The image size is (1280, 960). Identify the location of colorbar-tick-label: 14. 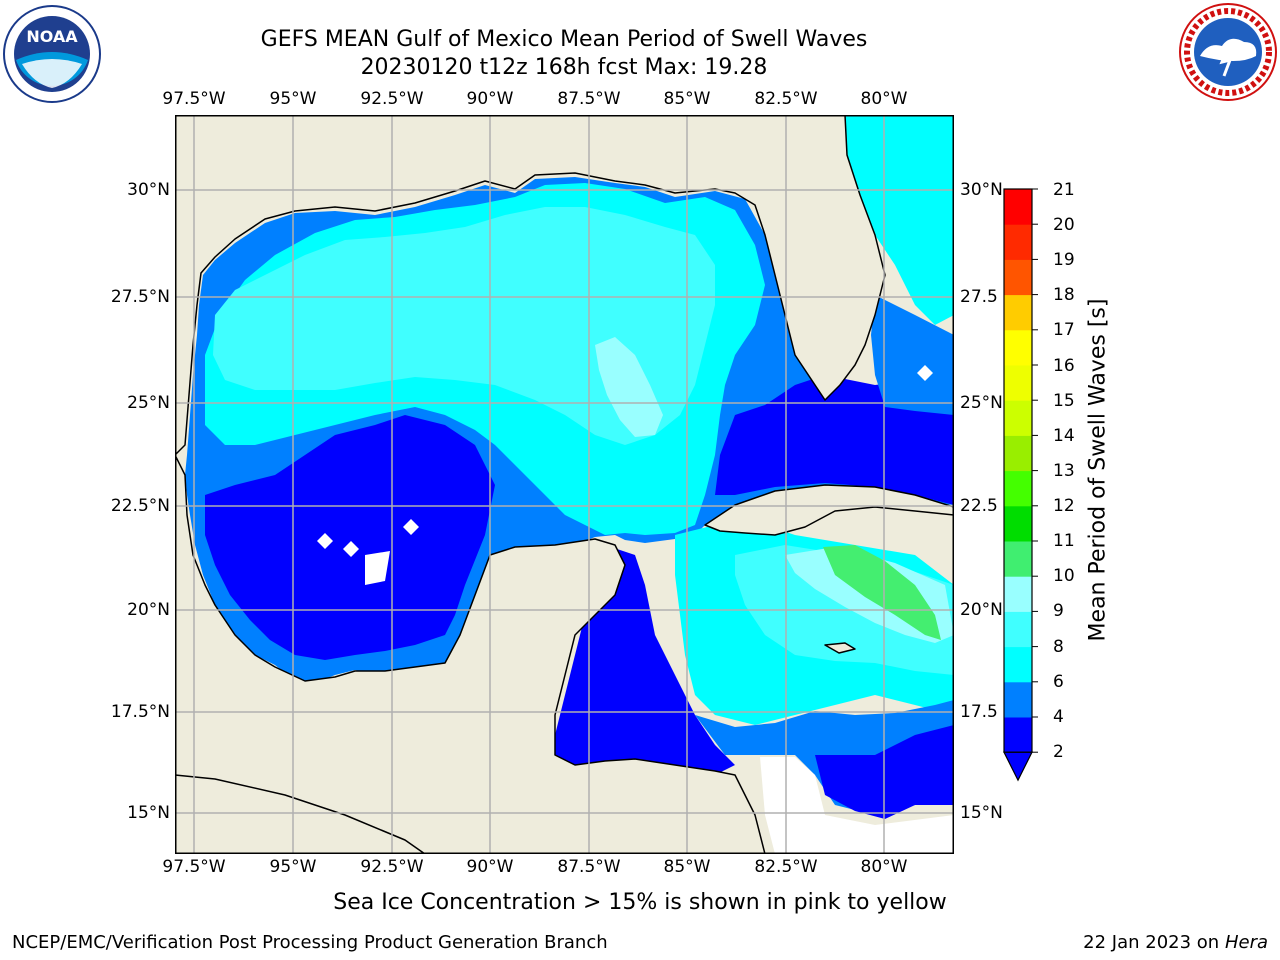
(1064, 436).